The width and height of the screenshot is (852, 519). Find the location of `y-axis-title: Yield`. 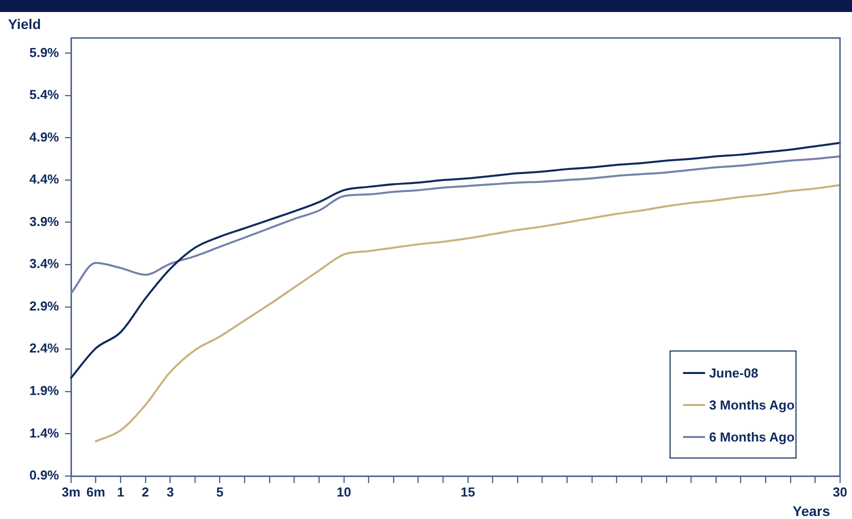

y-axis-title: Yield is located at coordinates (24, 24).